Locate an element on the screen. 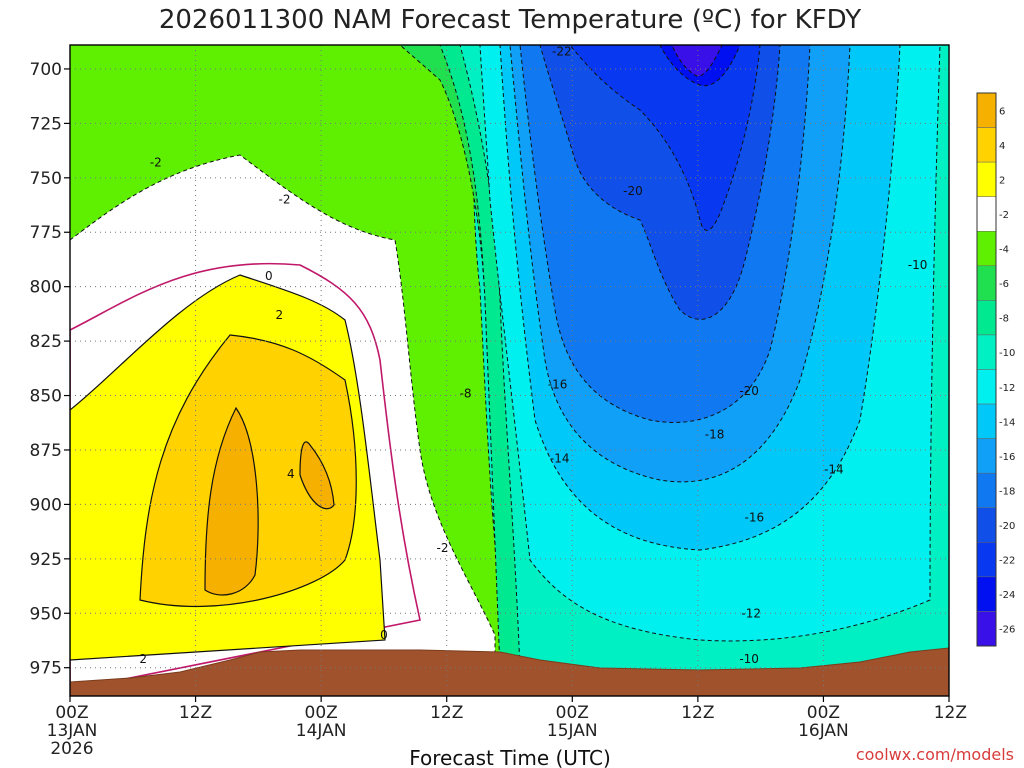  colorbar-label: 4 is located at coordinates (1002, 146).